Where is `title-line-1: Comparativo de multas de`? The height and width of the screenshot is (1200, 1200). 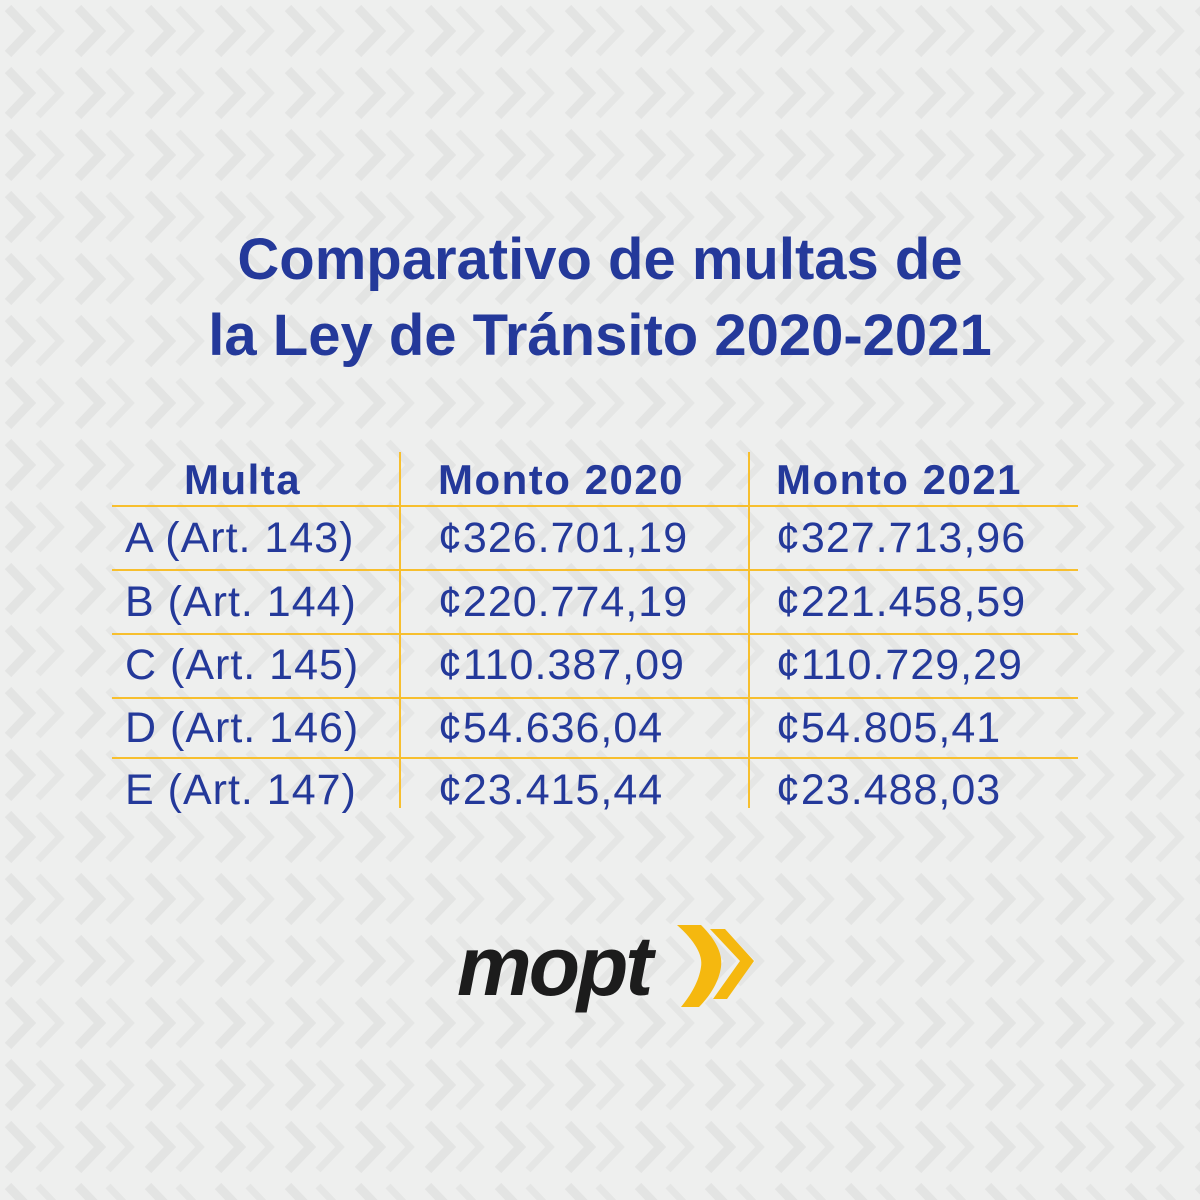 title-line-1: Comparativo de multas de is located at coordinates (600, 259).